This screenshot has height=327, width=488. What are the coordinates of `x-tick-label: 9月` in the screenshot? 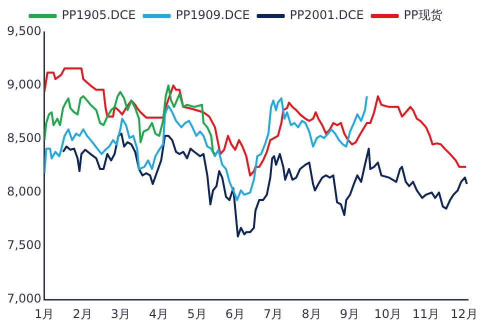 It's located at (350, 313).